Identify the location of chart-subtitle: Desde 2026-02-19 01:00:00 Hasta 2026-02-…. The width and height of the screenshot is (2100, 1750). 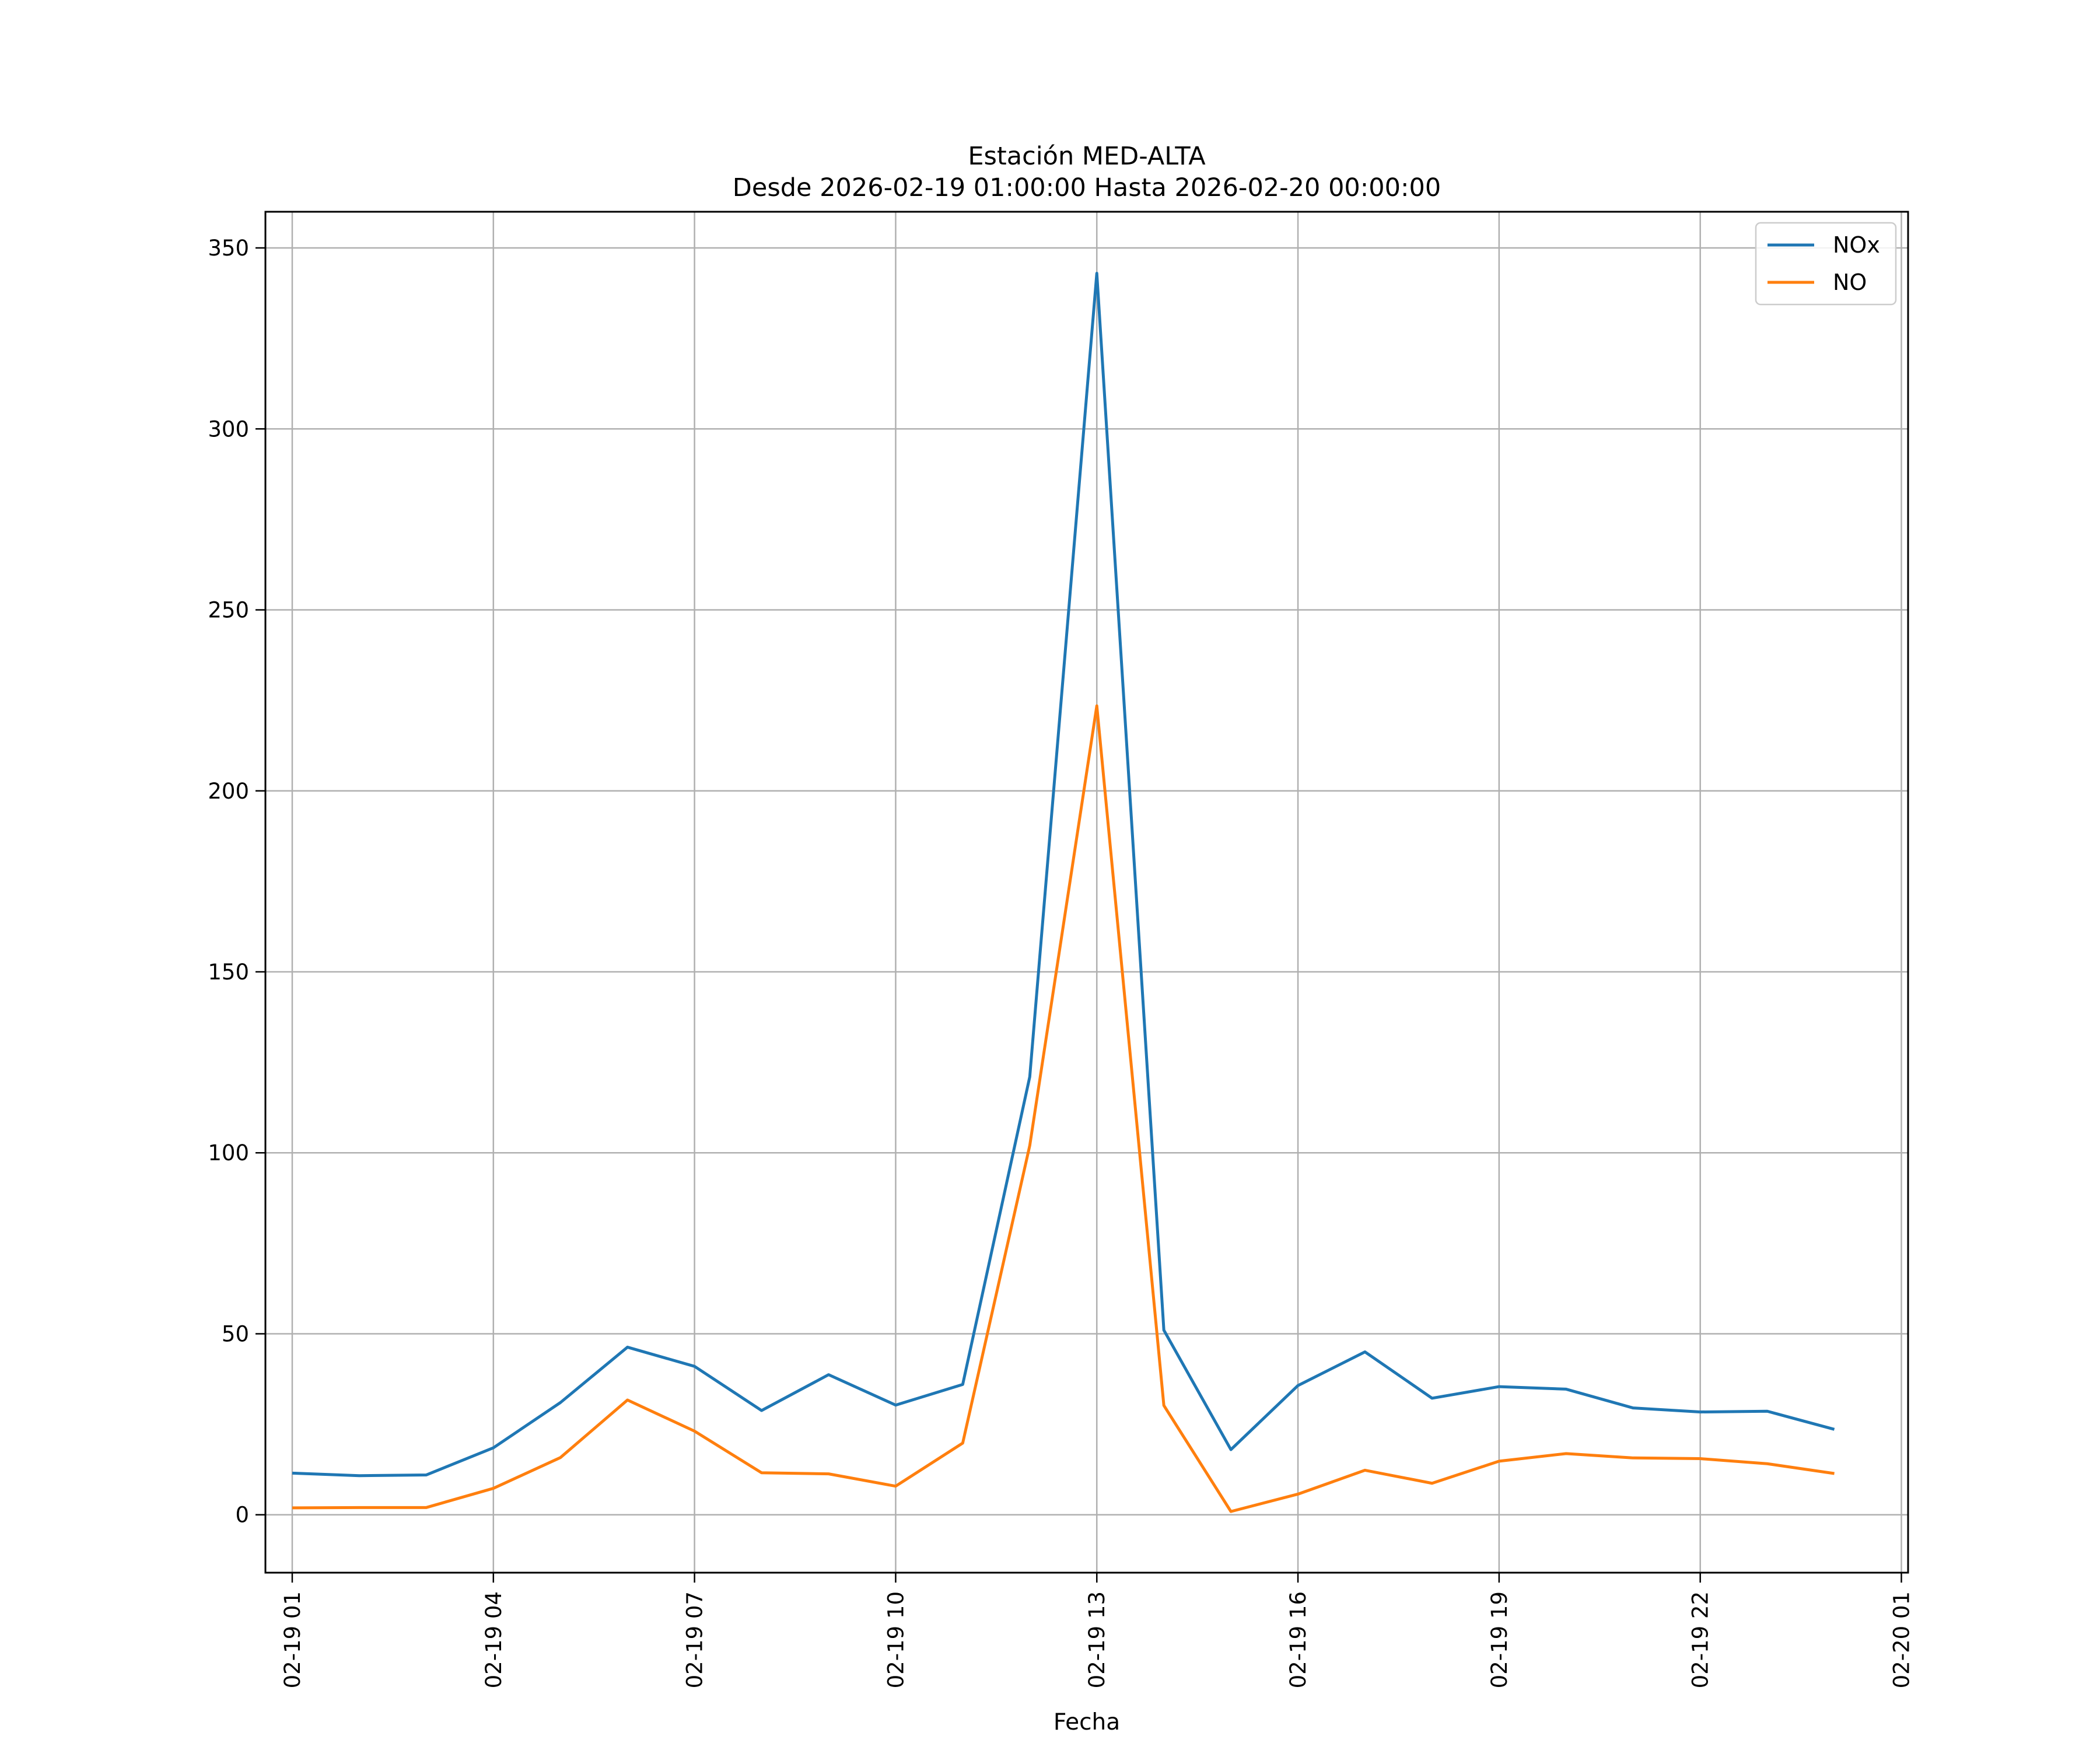
(1087, 187).